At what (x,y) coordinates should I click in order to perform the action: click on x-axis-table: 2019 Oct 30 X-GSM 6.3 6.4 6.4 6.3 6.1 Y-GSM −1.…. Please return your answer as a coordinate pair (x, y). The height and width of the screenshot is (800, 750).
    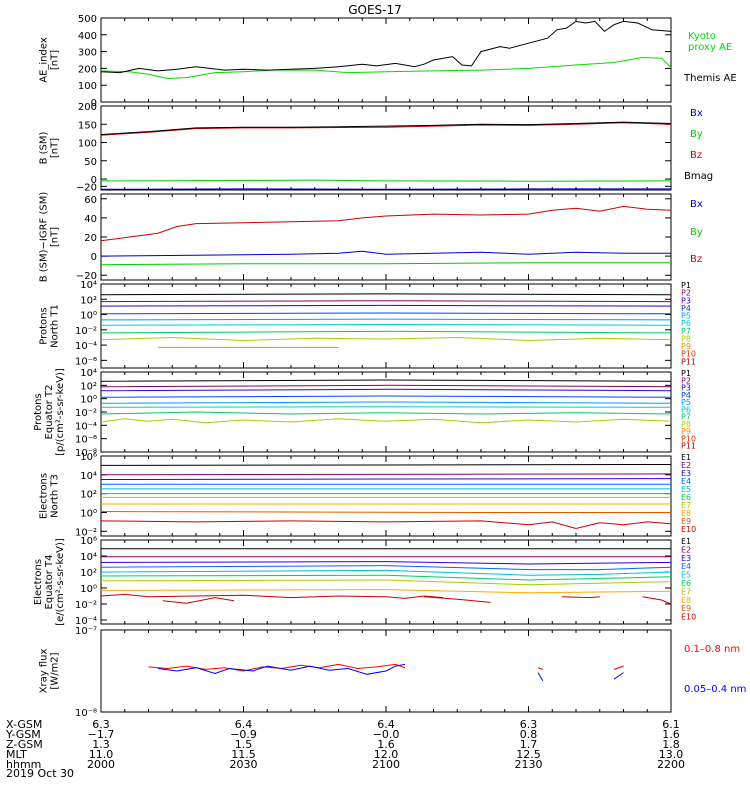
    Looking at the image, I should click on (345, 749).